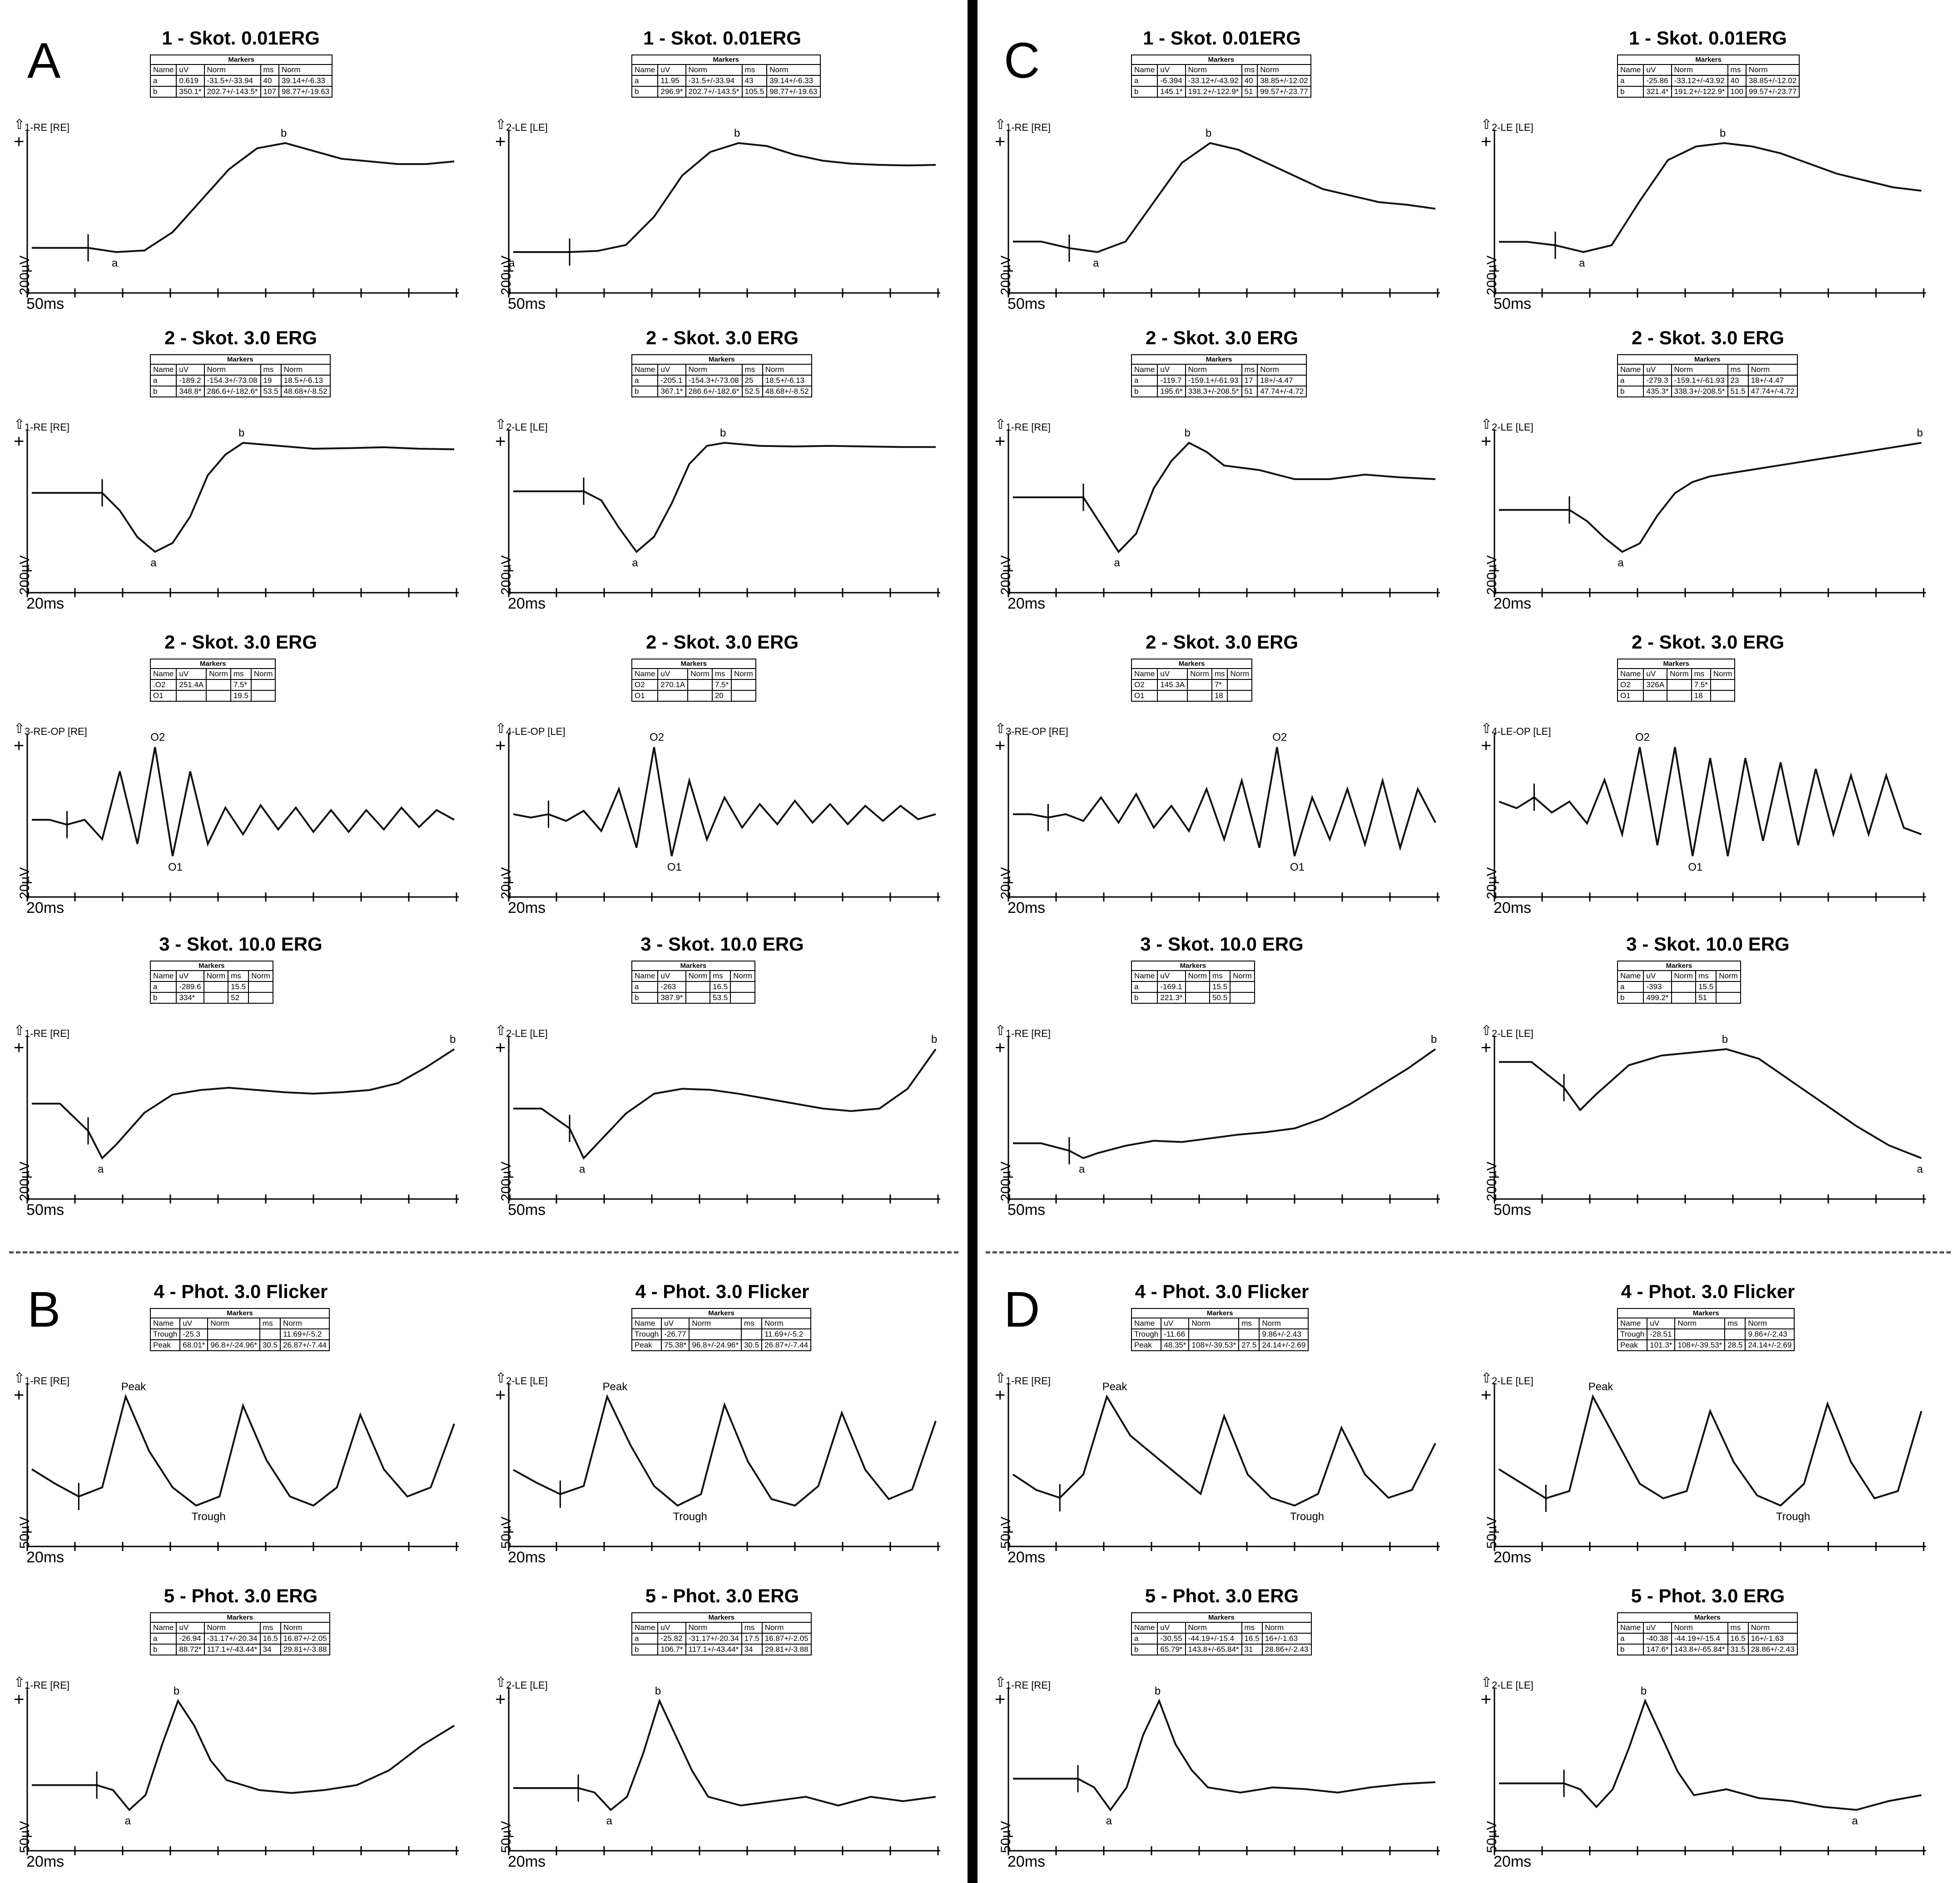 The width and height of the screenshot is (1960, 1883). Describe the element at coordinates (1706, 976) in the screenshot. I see `markers-header-cell: ms` at that location.